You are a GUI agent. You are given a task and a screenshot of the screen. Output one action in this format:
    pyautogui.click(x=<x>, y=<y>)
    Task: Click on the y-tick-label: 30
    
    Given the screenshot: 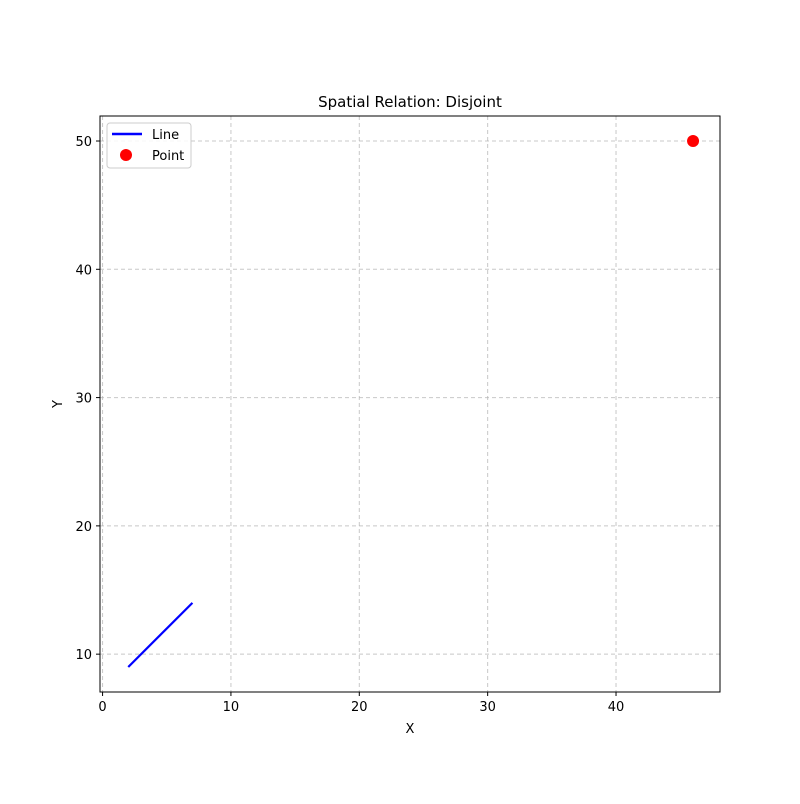 What is the action you would take?
    pyautogui.click(x=83, y=399)
    